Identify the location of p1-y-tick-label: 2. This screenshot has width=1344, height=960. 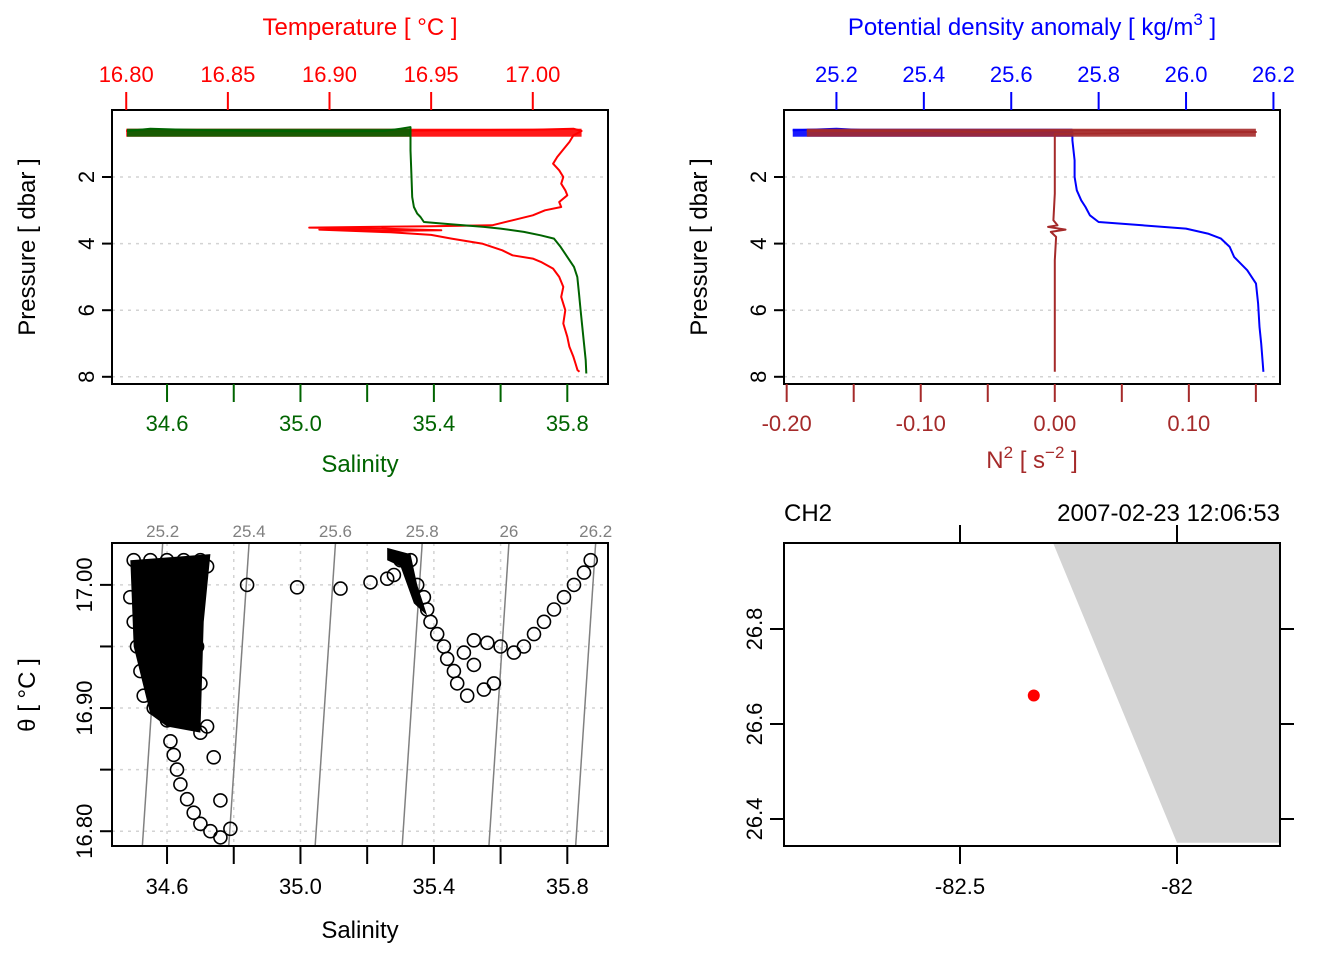
(86, 177).